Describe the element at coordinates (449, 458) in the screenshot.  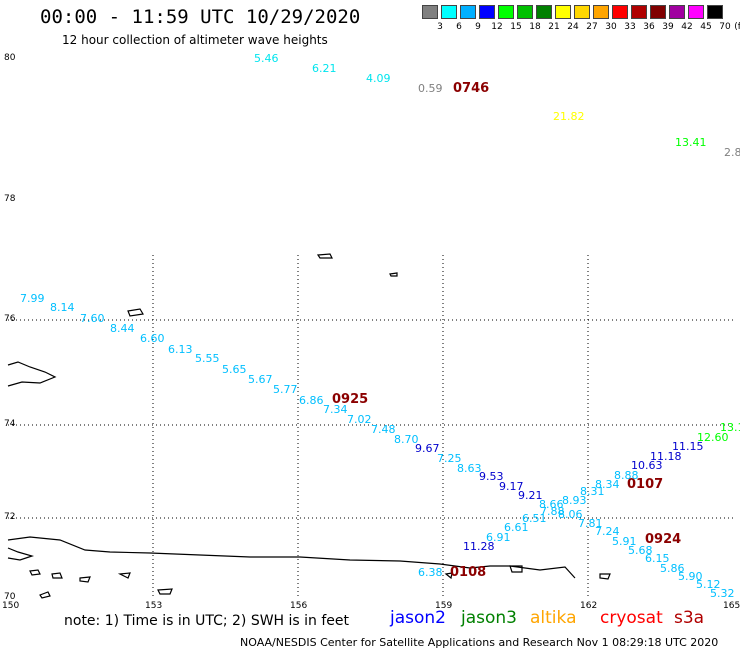
I see `wave-label-main-16: 7.25` at that location.